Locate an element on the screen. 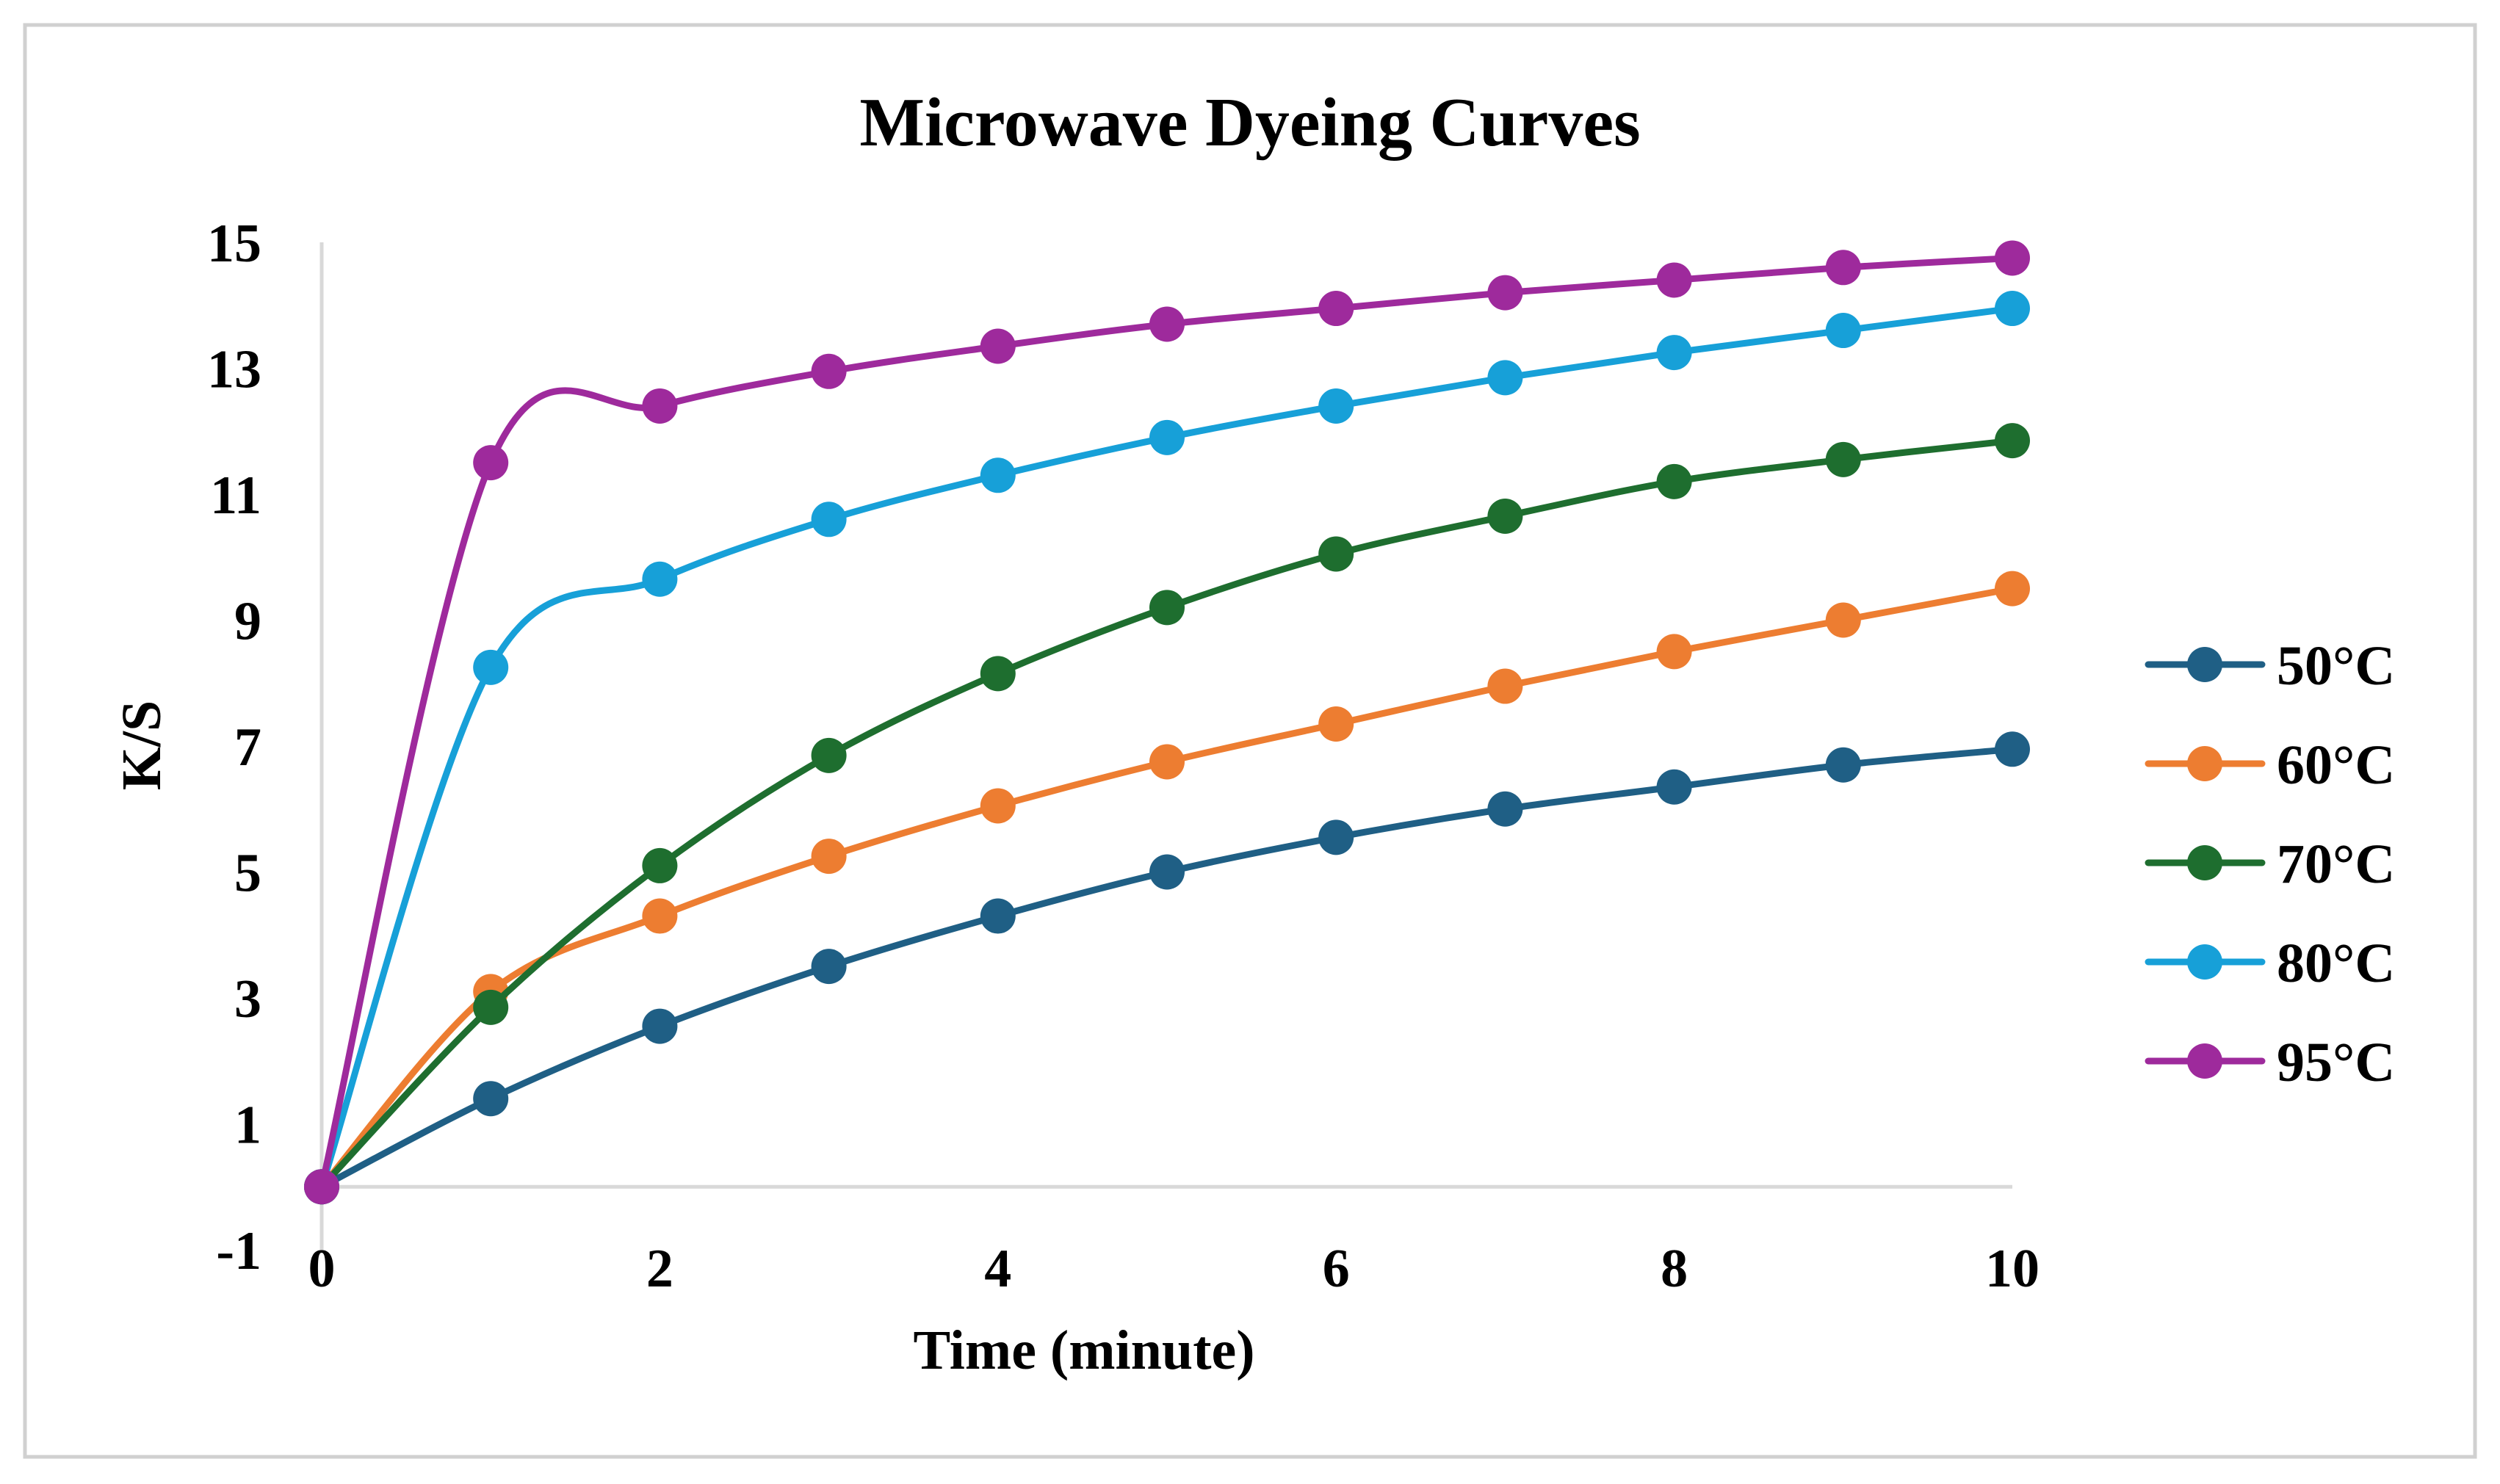 The image size is (2500, 1484). y-tick-label: 15 is located at coordinates (234, 244).